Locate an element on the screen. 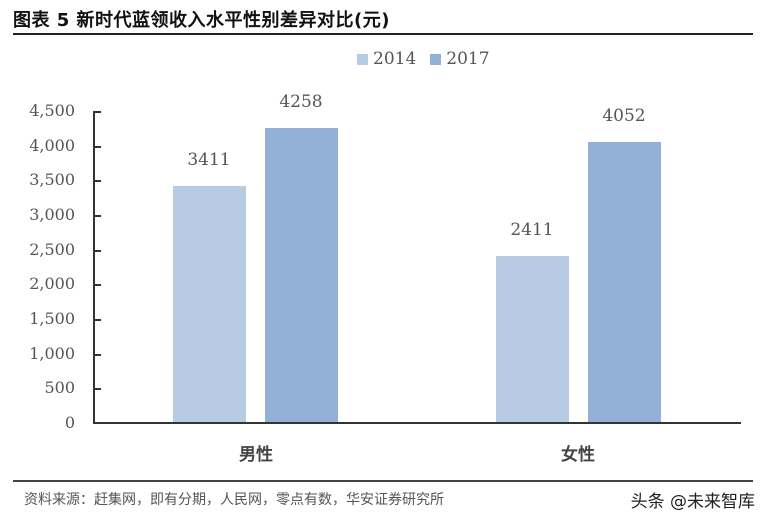 This screenshot has height=524, width=769. title-divider is located at coordinates (383, 34).